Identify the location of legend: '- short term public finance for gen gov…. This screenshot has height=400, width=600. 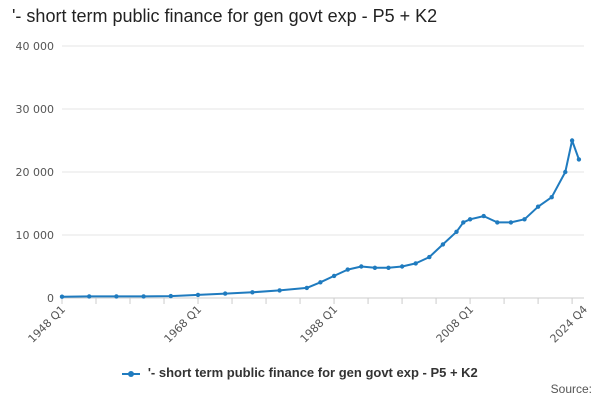
(300, 372).